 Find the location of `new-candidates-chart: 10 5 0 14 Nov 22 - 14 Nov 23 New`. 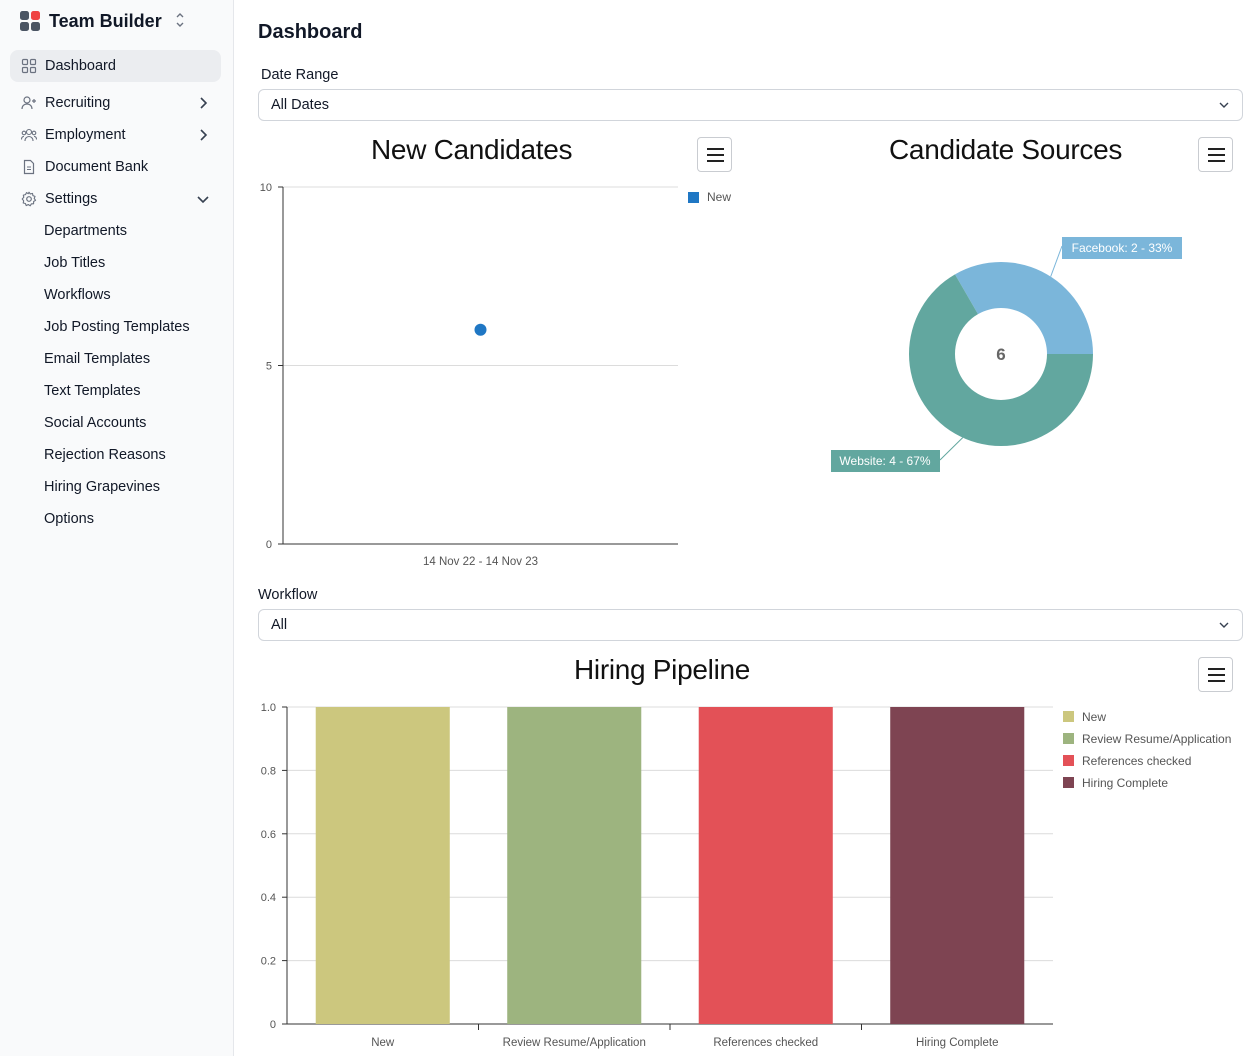

new-candidates-chart: 10 5 0 14 Nov 22 - 14 Nov 23 New is located at coordinates (496, 375).